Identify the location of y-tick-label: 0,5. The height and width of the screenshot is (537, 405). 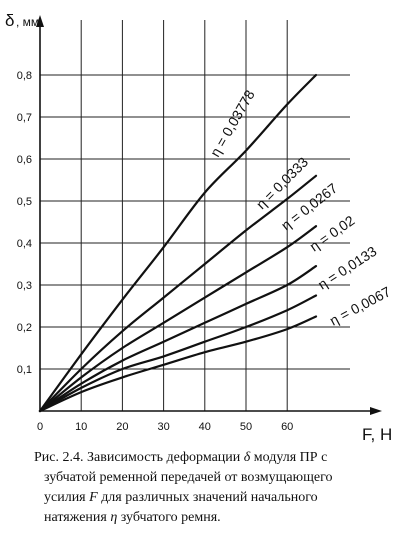
(24, 202).